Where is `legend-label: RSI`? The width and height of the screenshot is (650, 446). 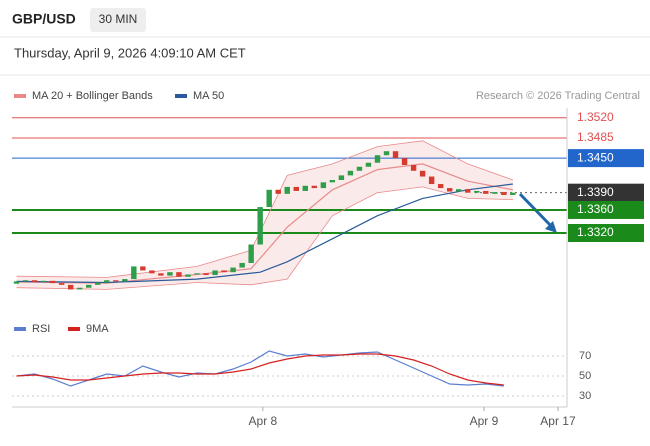
legend-label: RSI is located at coordinates (41, 329).